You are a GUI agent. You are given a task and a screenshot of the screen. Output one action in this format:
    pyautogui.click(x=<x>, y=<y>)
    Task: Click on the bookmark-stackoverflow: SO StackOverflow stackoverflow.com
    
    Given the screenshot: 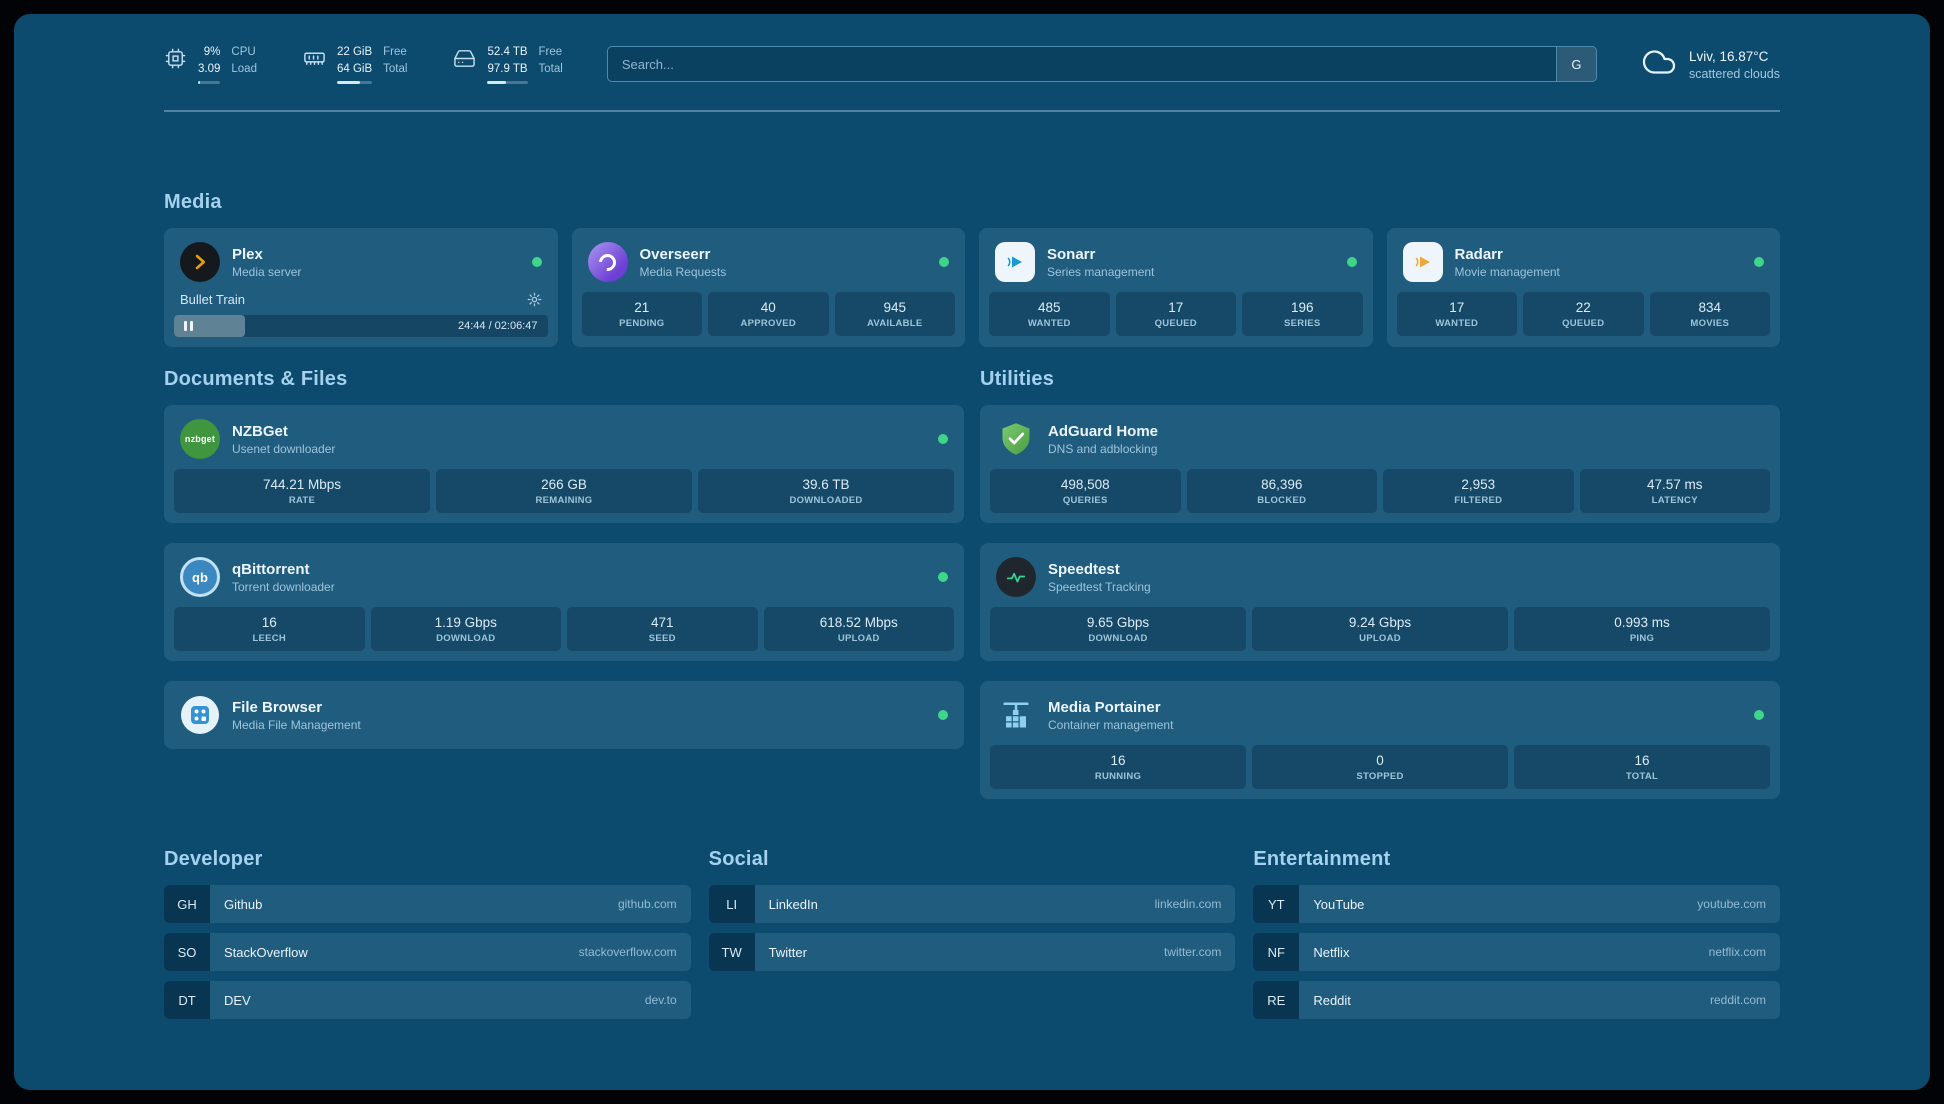 What is the action you would take?
    pyautogui.click(x=427, y=952)
    